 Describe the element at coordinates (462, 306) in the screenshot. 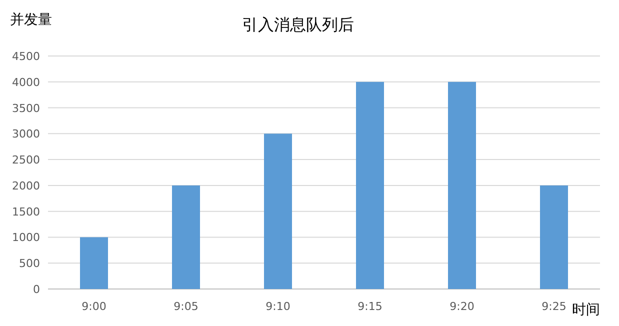

I see `x-tick-label: 9:20` at that location.